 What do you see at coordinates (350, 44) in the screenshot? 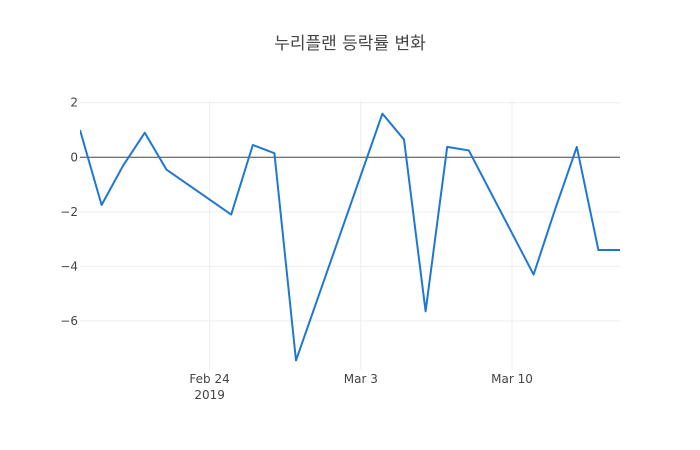
I see `chart-title: 누리플랜 등락률 변화` at bounding box center [350, 44].